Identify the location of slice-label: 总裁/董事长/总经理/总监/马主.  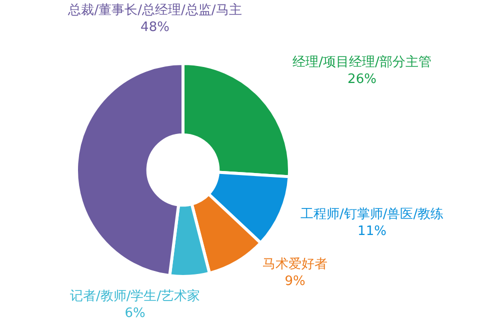
(154, 10).